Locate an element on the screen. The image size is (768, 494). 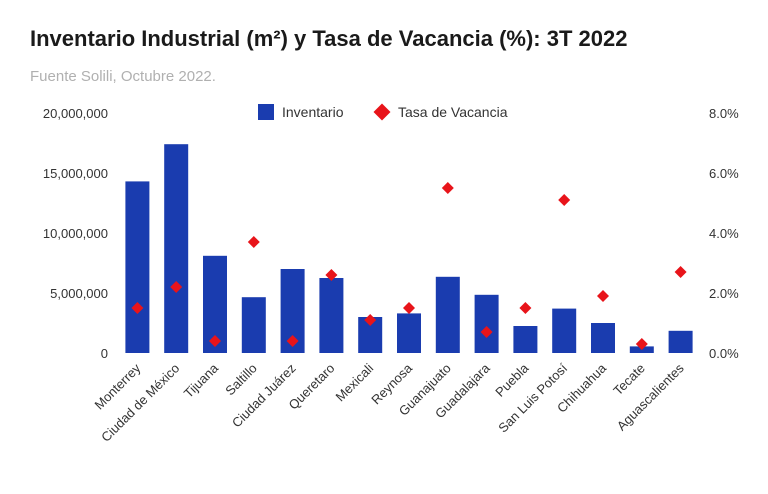
point-guadalajara is located at coordinates (486, 332).